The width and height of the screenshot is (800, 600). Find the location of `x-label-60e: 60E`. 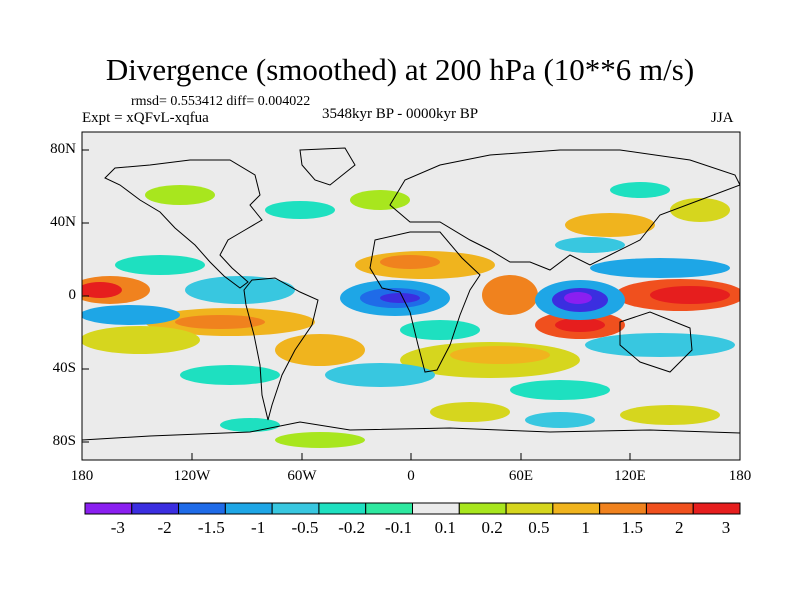

x-label-60e: 60E is located at coordinates (521, 476).